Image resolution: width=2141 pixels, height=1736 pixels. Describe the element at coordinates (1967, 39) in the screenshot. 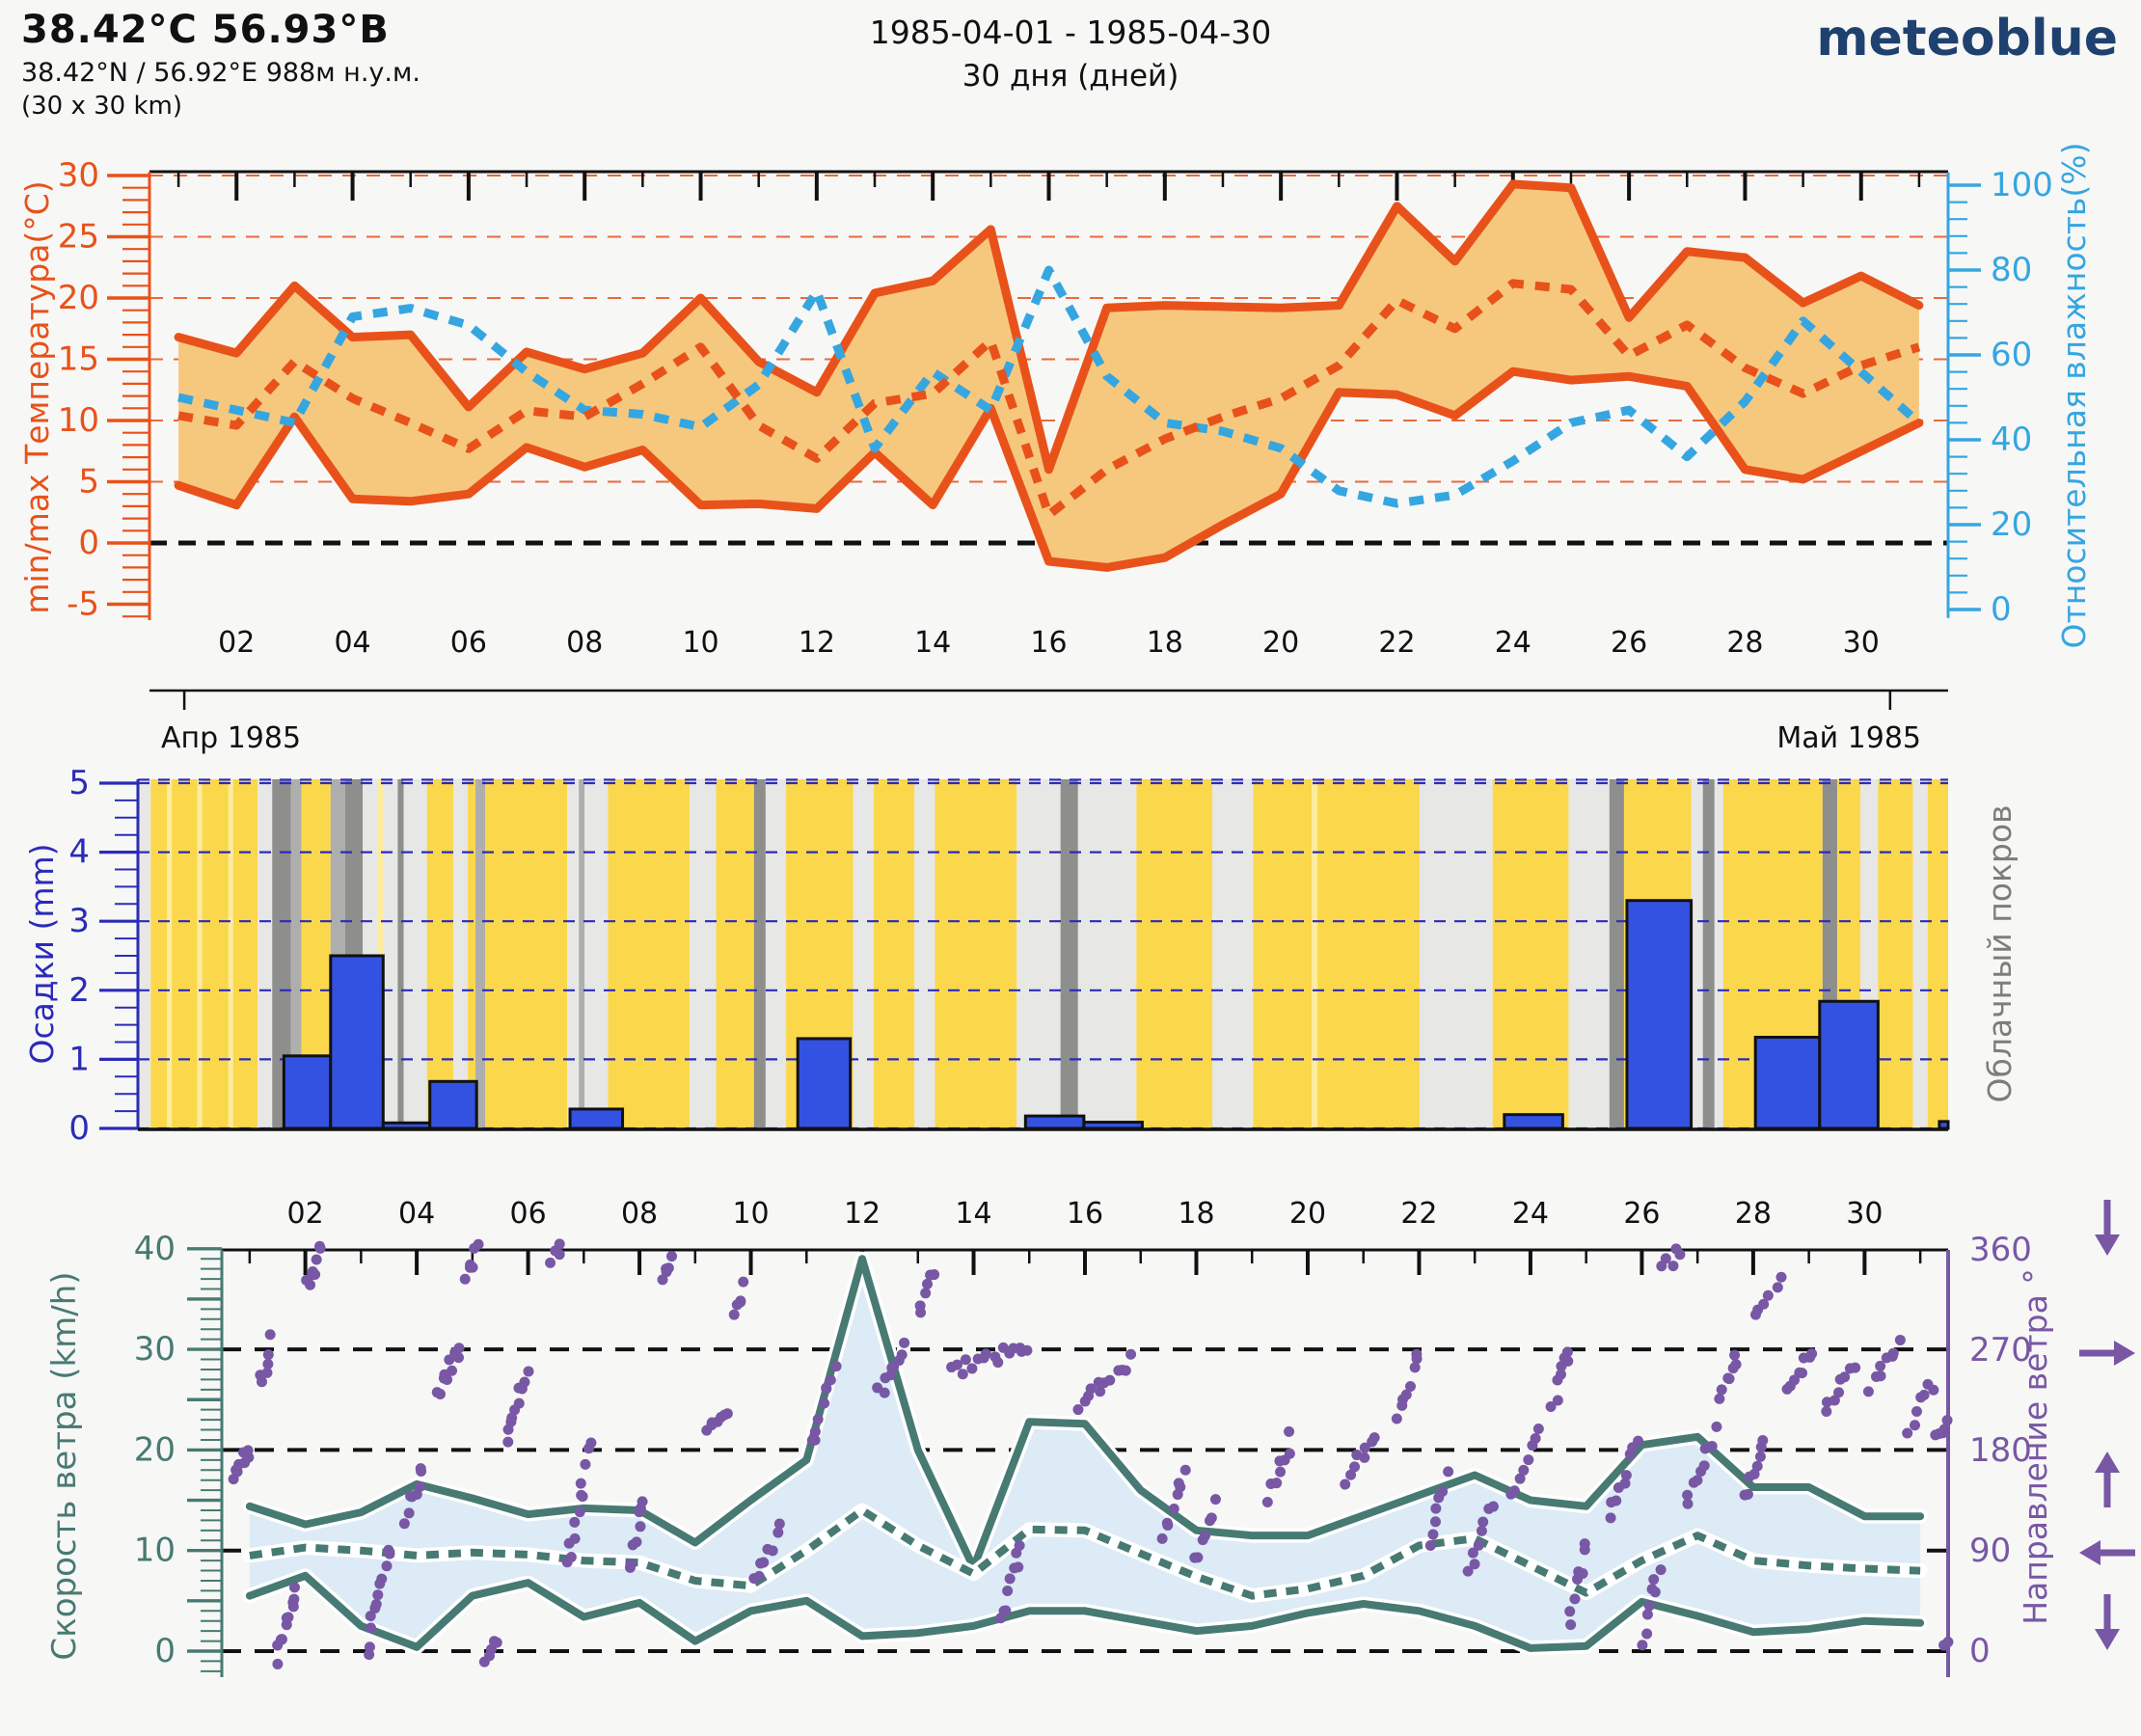

I see `meteoblue-logo: meteoblue` at that location.